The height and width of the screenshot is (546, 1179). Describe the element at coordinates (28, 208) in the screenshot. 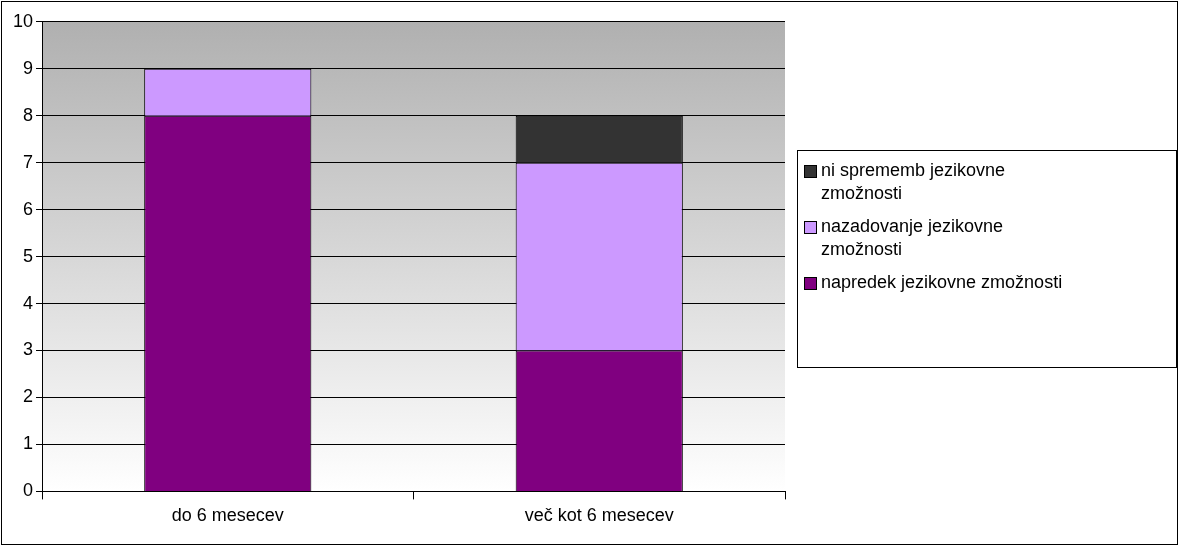

I see `y-tick-label: 6` at that location.